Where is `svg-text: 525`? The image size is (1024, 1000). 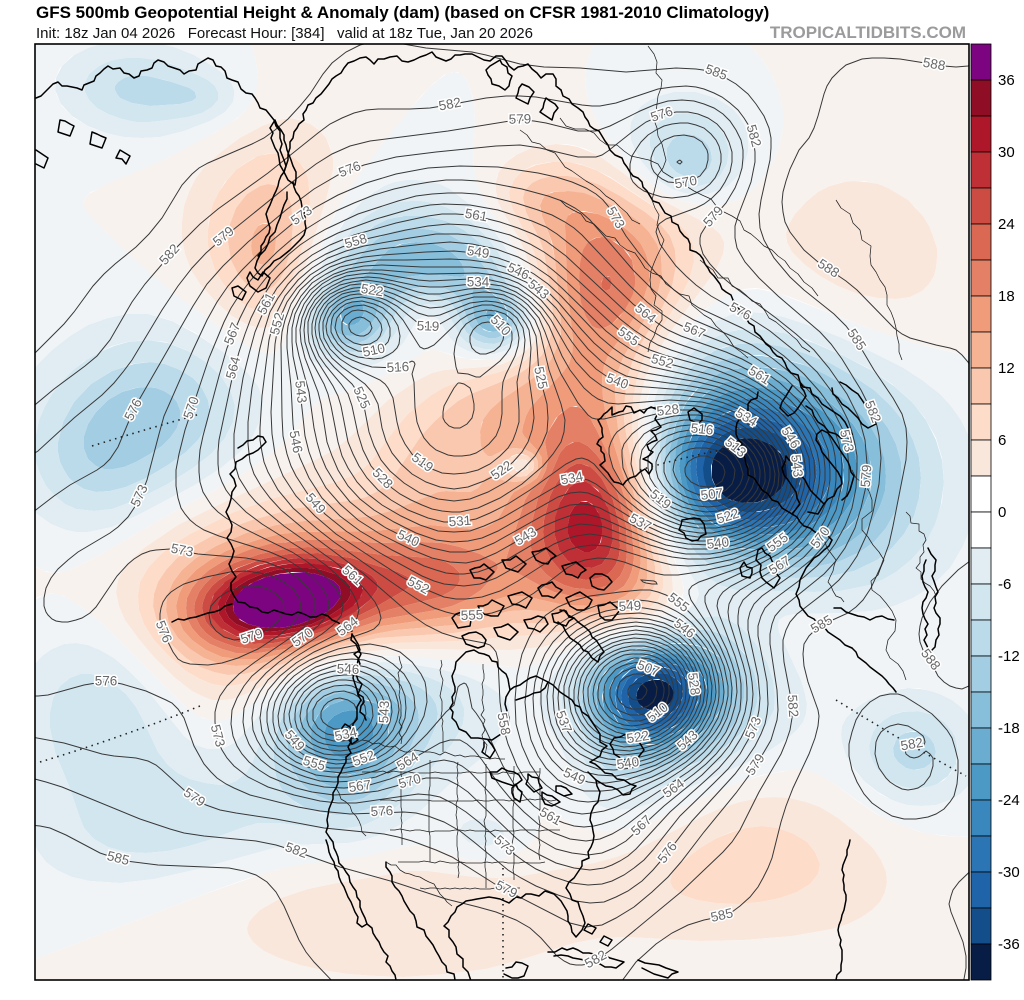
svg-text: 525 is located at coordinates (540, 377).